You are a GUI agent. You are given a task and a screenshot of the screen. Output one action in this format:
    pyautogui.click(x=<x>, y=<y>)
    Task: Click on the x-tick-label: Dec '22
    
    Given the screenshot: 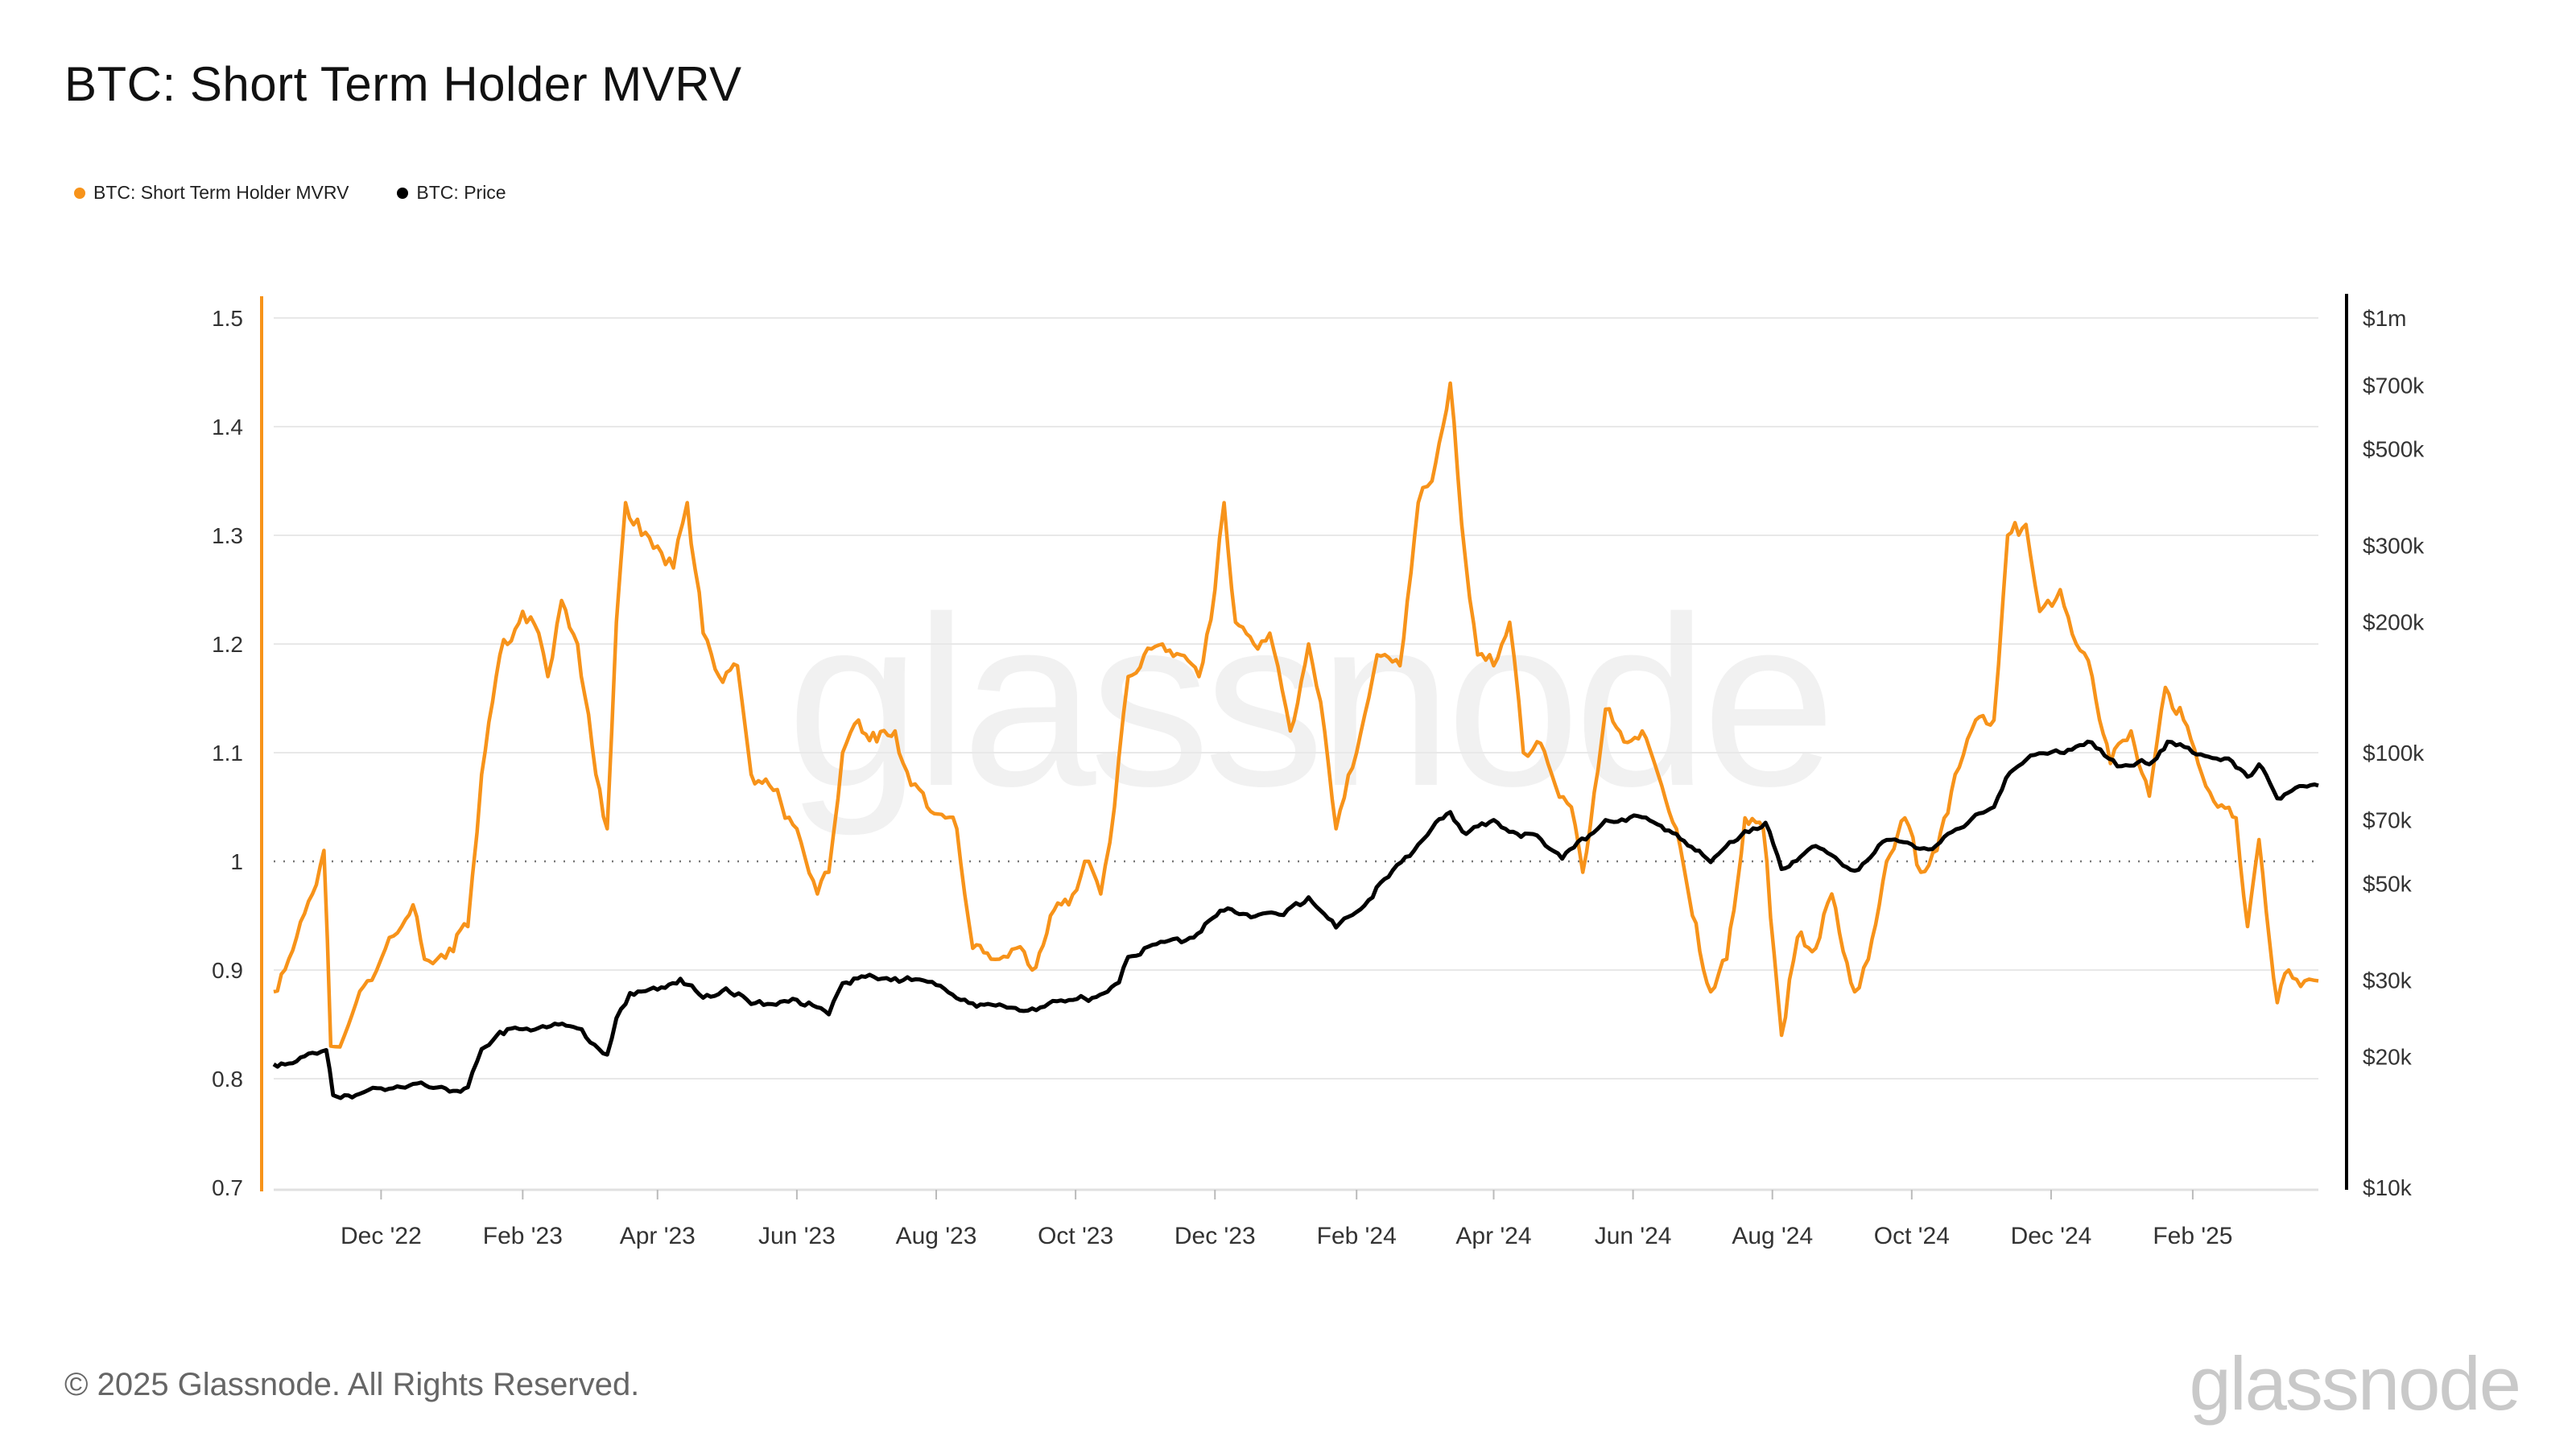 What is the action you would take?
    pyautogui.click(x=381, y=1236)
    